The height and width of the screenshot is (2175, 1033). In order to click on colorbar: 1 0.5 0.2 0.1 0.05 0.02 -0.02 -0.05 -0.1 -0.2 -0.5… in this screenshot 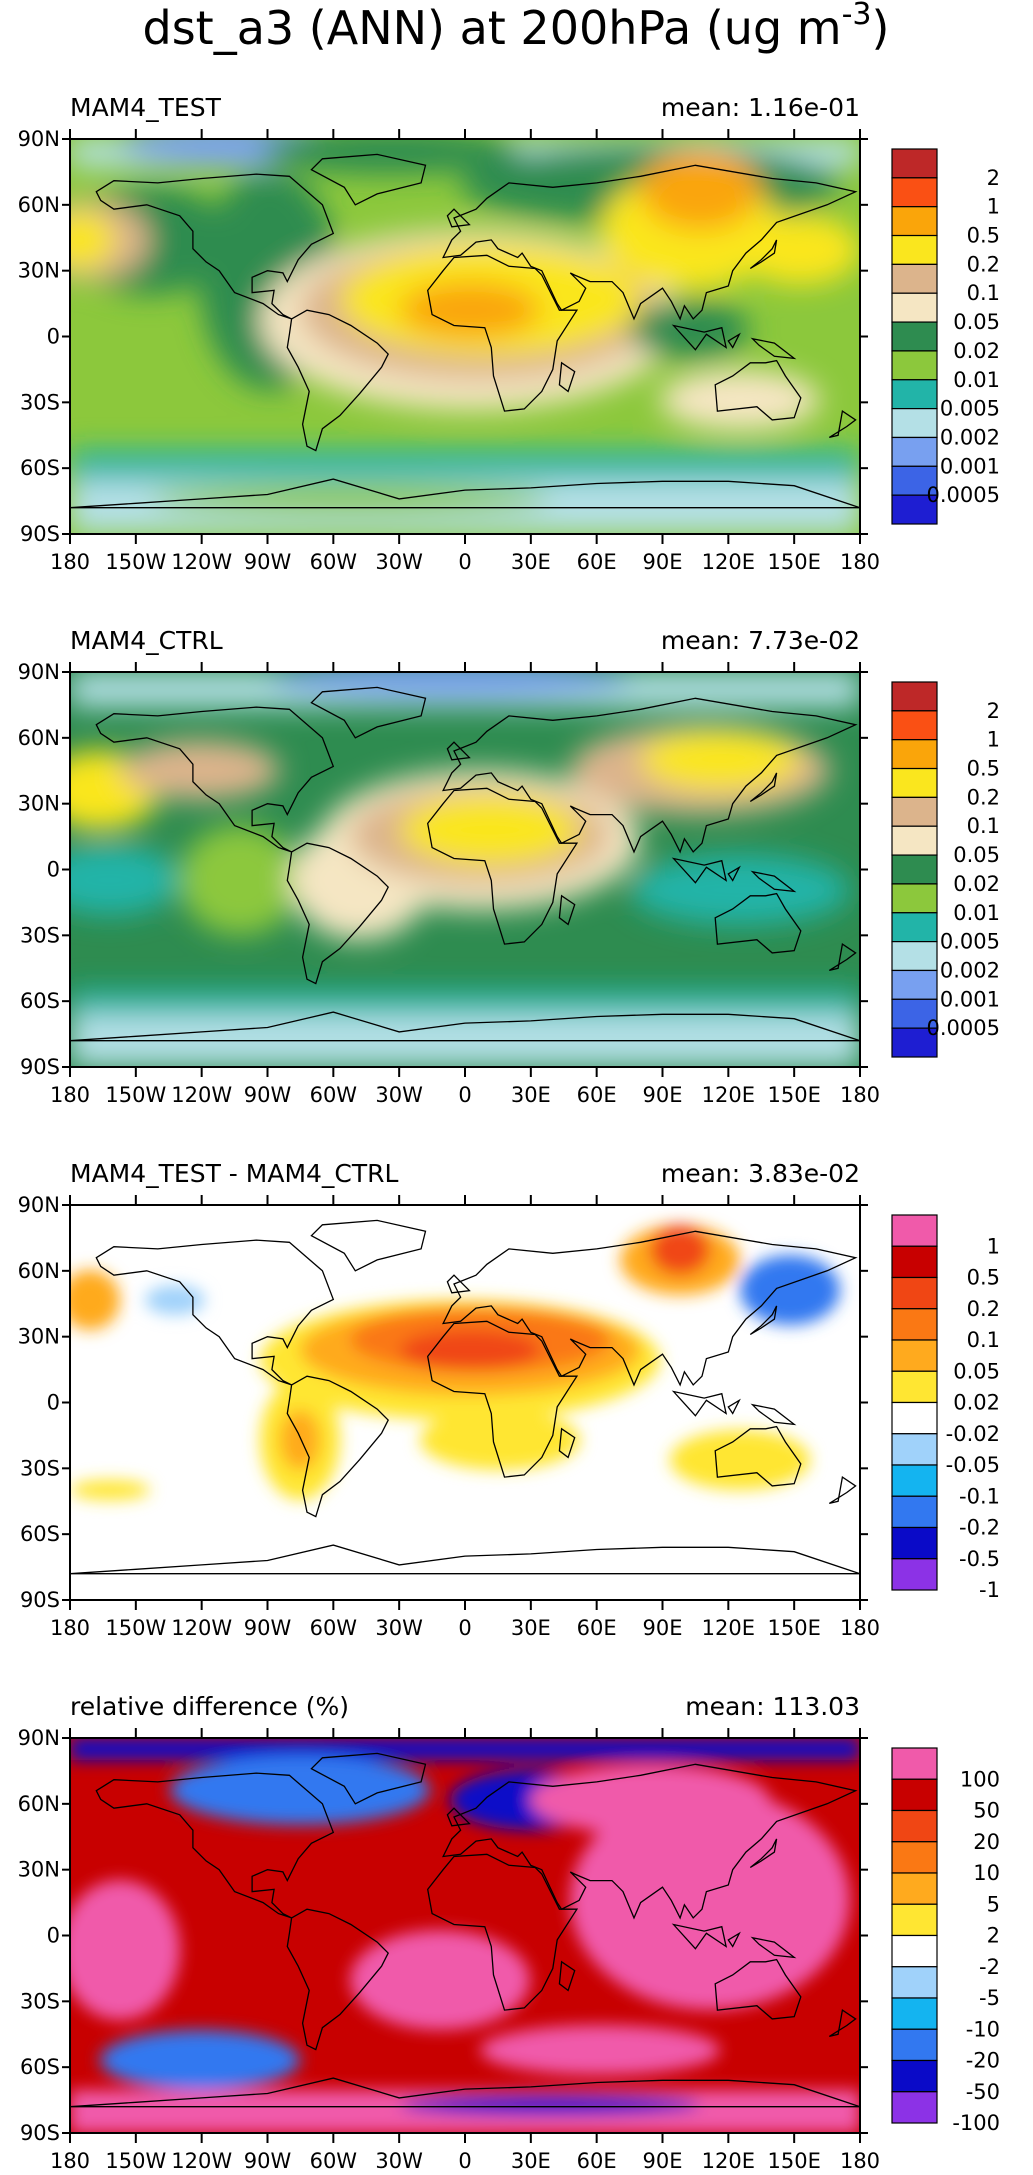, I will do `click(945, 1408)`.